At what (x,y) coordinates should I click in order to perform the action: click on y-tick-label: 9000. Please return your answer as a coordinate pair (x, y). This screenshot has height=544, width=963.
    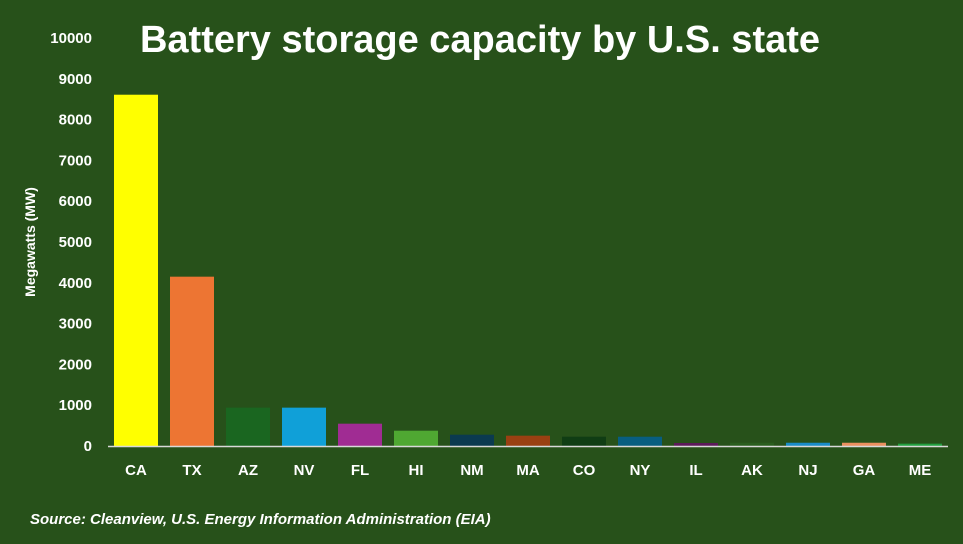
    Looking at the image, I should click on (75, 79).